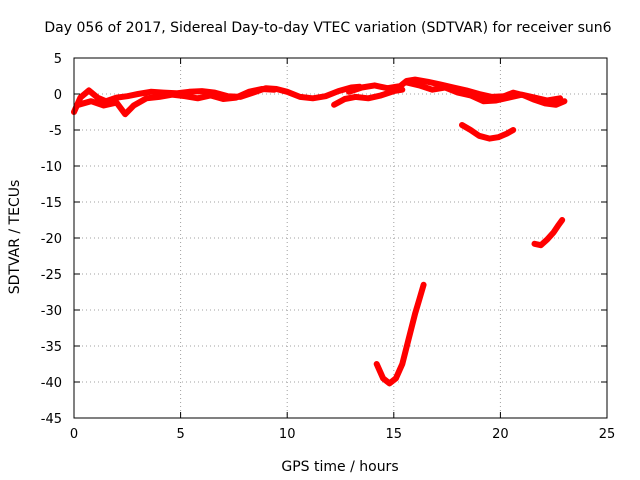 The image size is (640, 480). I want to click on x-tick-label: 15, so click(394, 434).